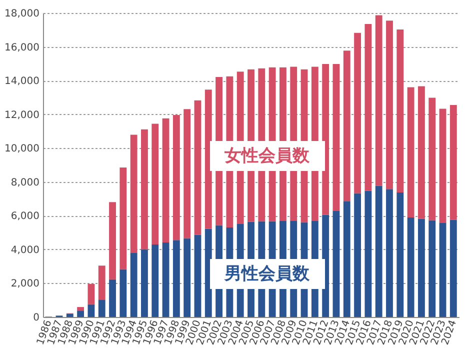 Image resolution: width=474 pixels, height=355 pixels. Describe the element at coordinates (25, 216) in the screenshot. I see `y-tick-label: 6,000` at that location.